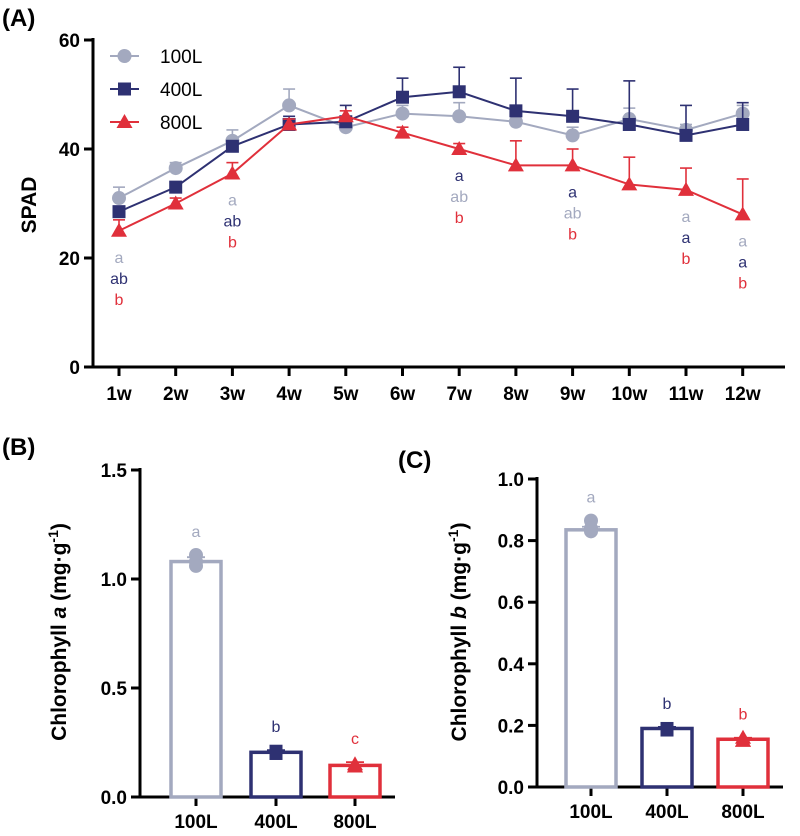  I want to click on x-tick-label: 3w, so click(233, 394).